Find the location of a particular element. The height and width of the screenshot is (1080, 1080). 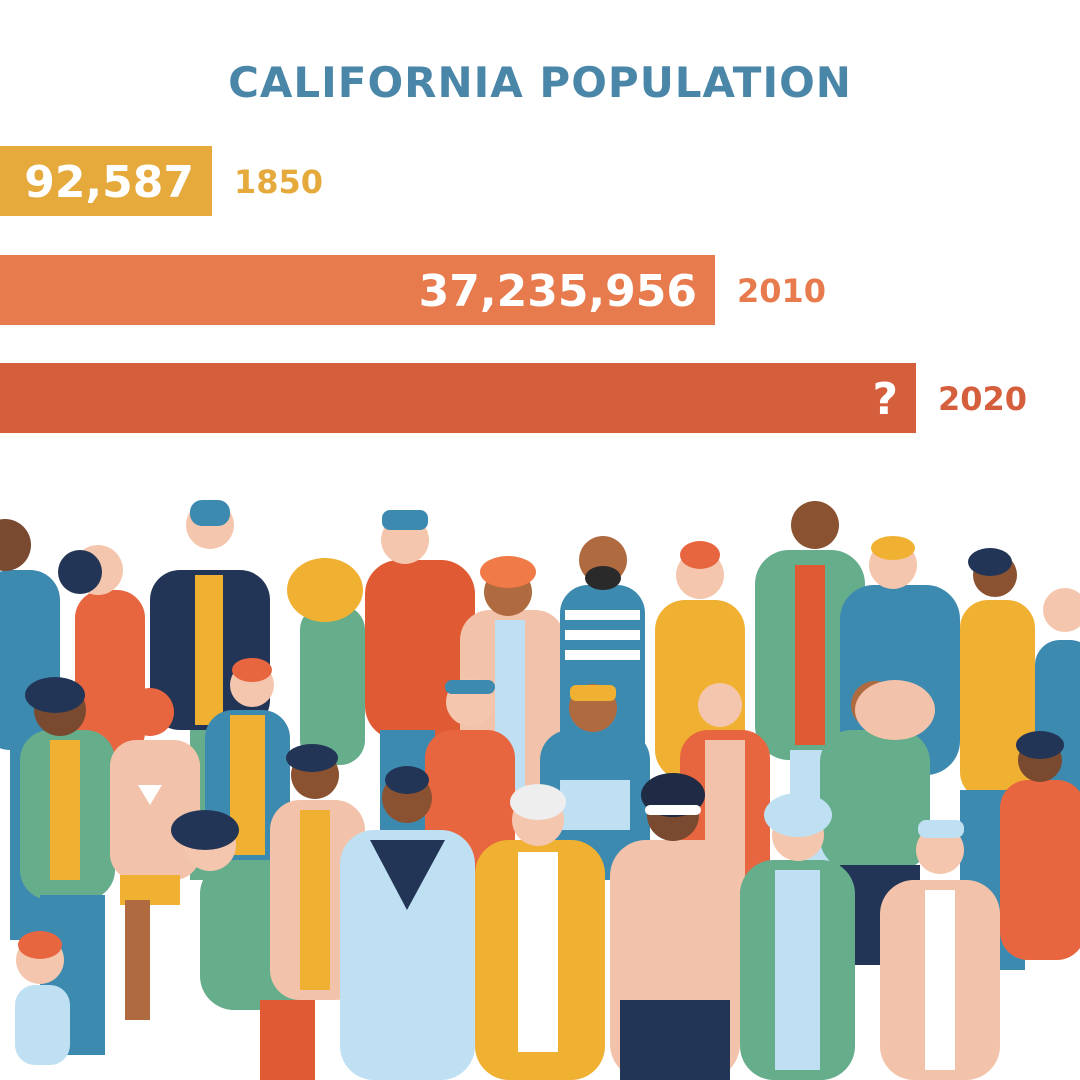

bar-2020 is located at coordinates (458, 398).